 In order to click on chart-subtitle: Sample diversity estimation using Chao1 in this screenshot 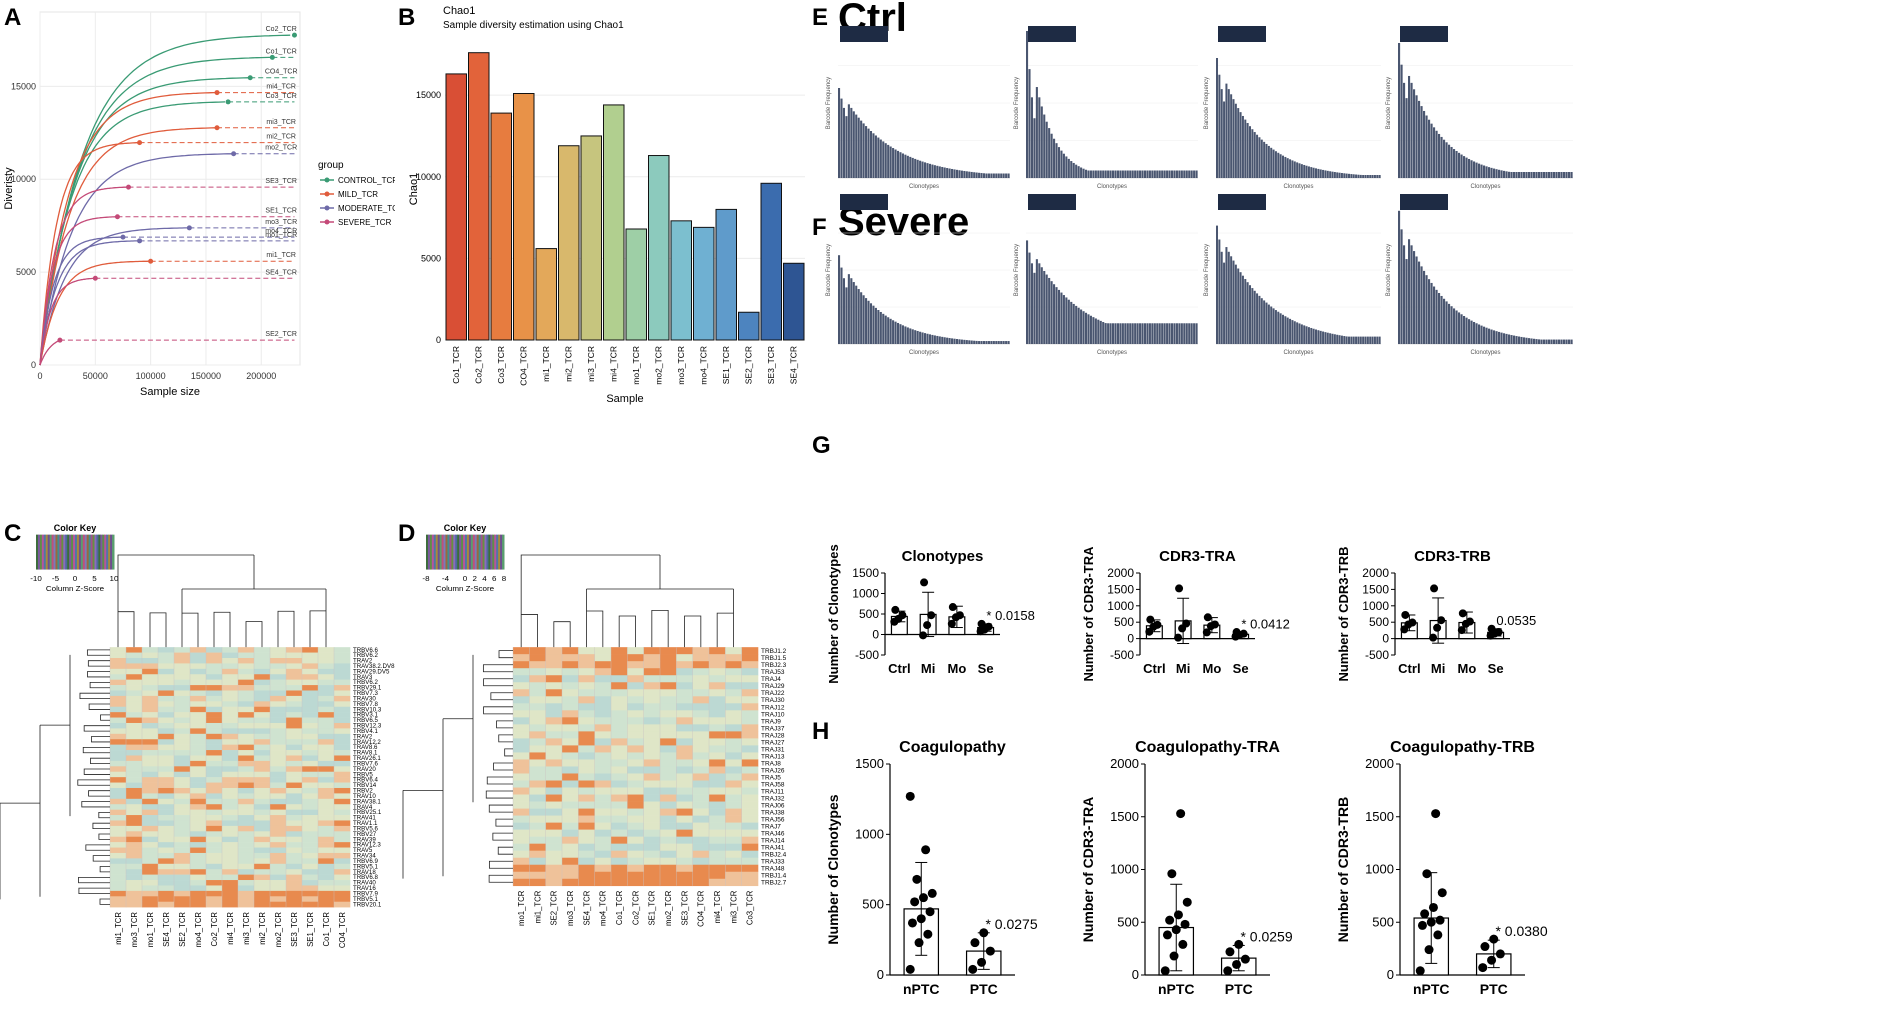, I will do `click(533, 25)`.